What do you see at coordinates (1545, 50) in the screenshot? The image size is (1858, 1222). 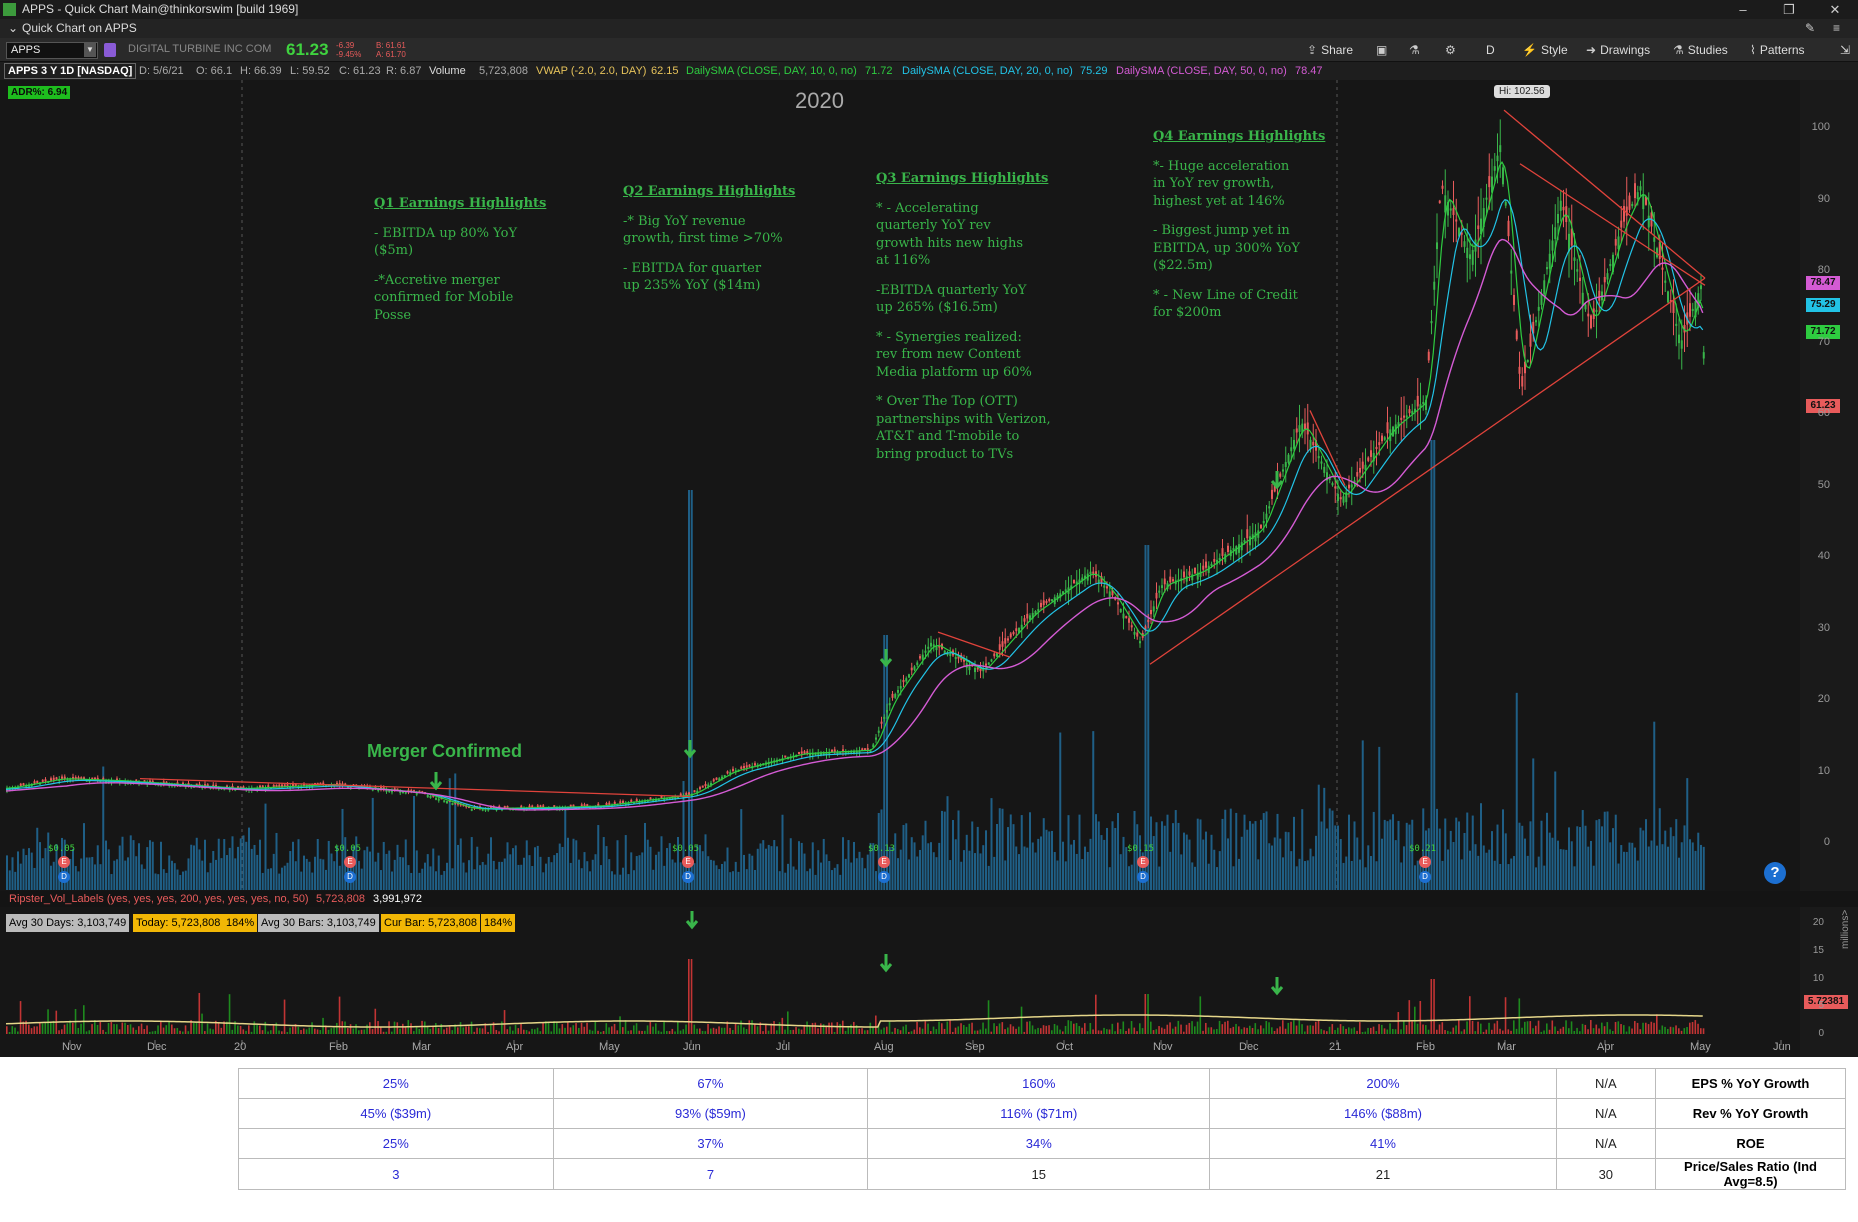 I see `style-button: ⚡ Style` at bounding box center [1545, 50].